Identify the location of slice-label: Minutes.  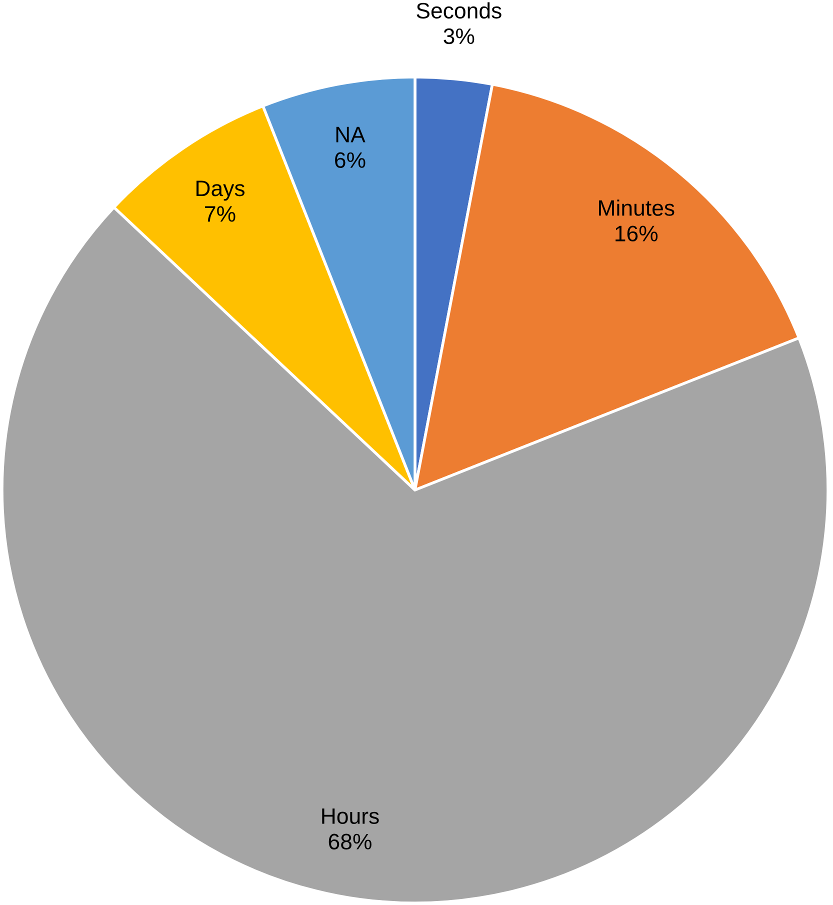
(636, 208).